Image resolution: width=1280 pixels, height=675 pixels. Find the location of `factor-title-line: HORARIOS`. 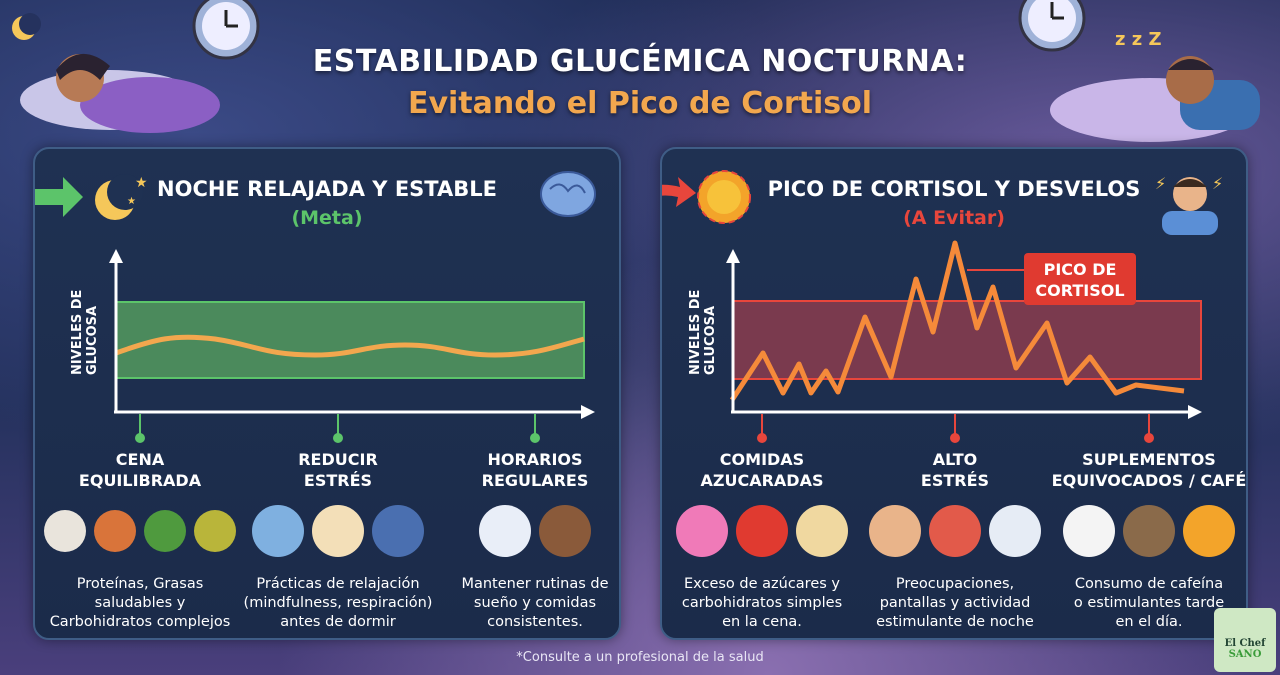

factor-title-line: HORARIOS is located at coordinates (535, 459).